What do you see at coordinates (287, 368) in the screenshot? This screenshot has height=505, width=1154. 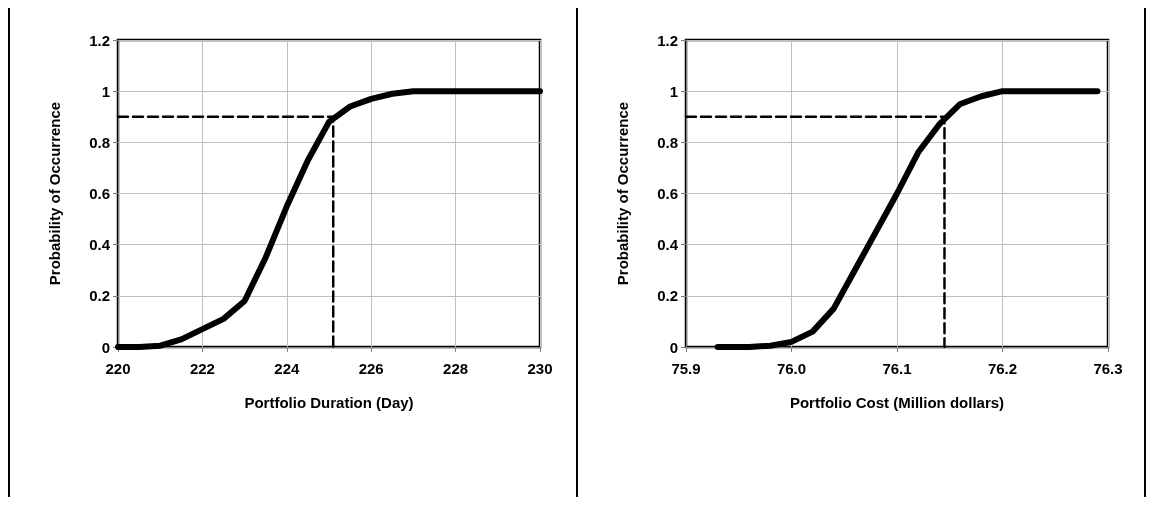 I see `x-tick-label: 224` at bounding box center [287, 368].